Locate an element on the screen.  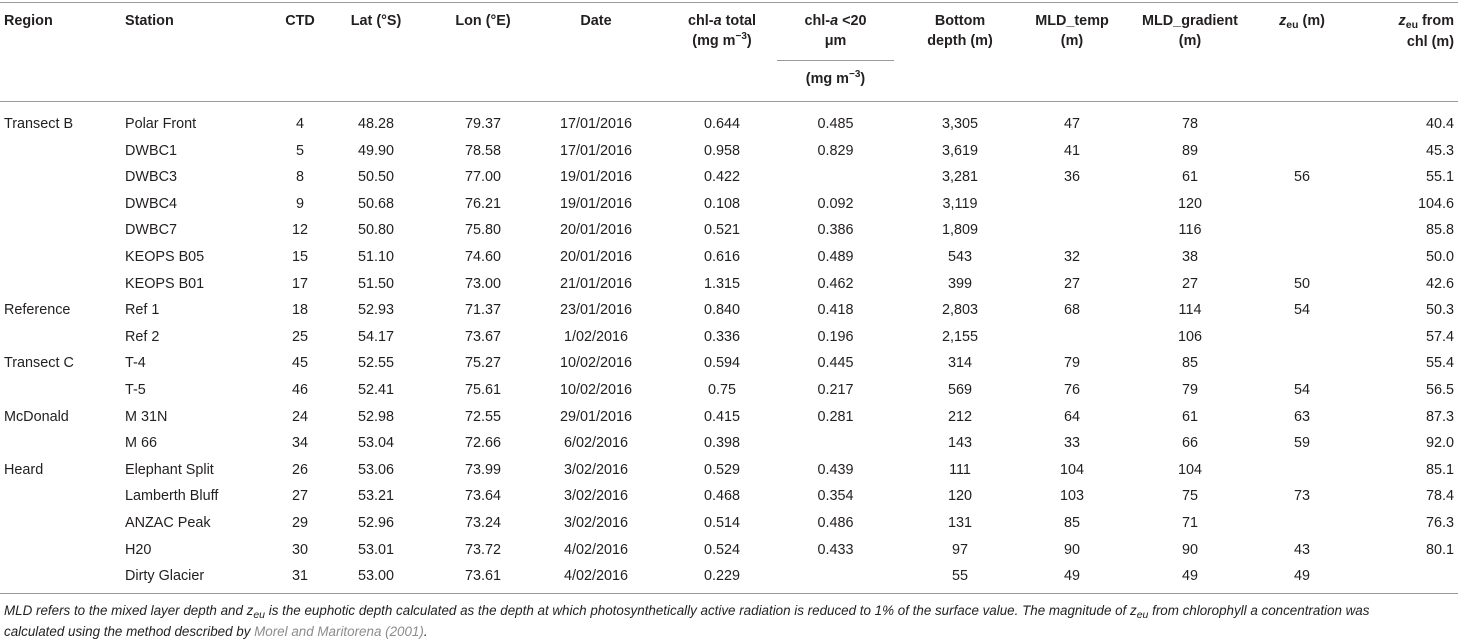
table-top-rule is located at coordinates (729, 2).